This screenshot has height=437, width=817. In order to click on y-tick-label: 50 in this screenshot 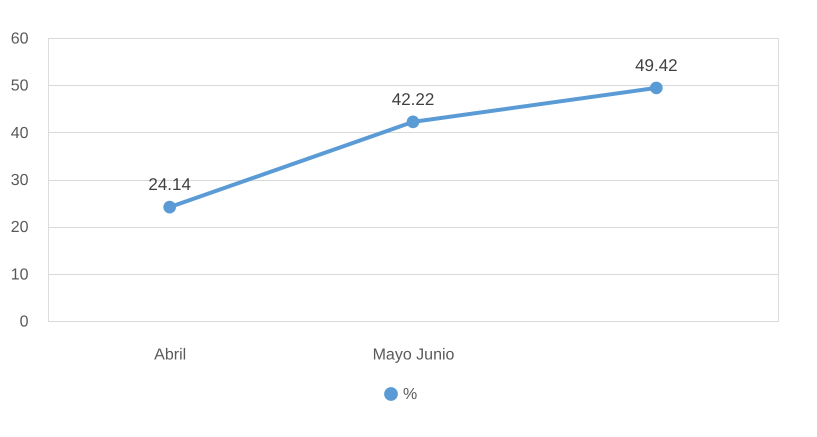, I will do `click(19, 86)`.